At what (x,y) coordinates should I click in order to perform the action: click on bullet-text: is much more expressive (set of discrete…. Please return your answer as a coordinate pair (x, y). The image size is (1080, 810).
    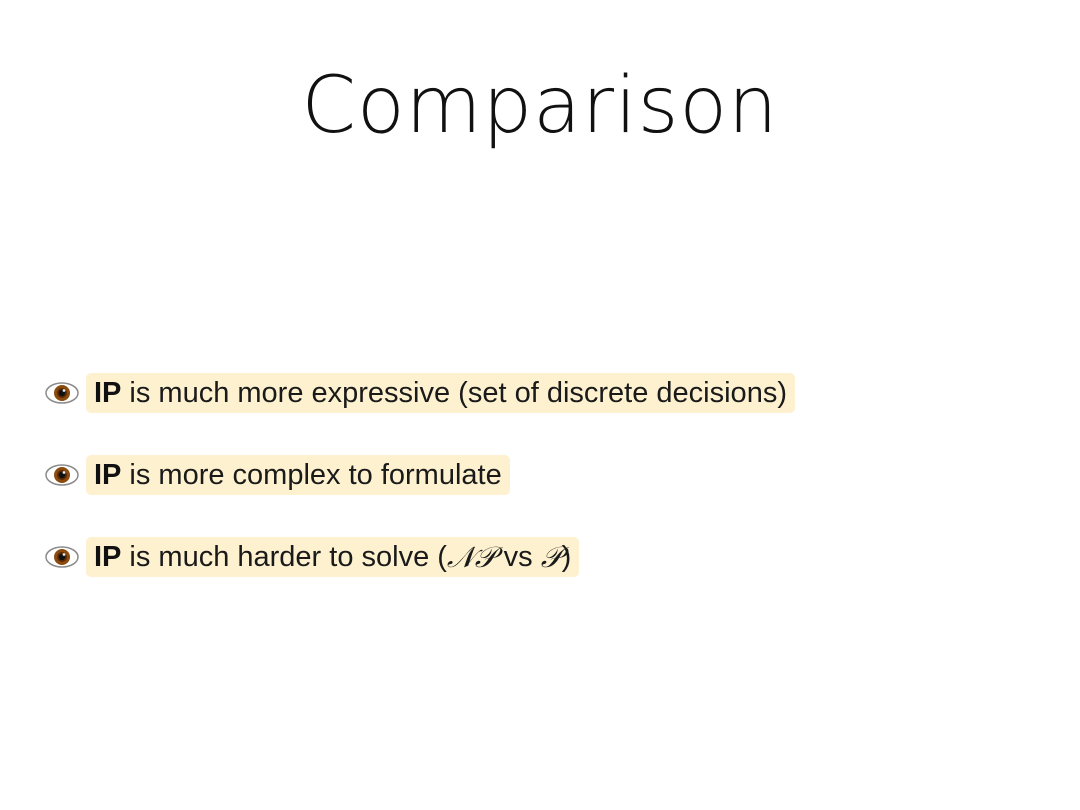
    Looking at the image, I should click on (458, 393).